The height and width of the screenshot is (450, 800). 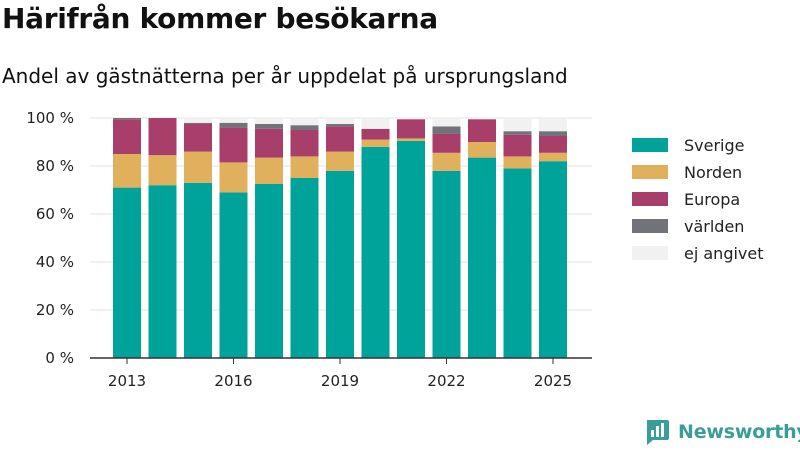 I want to click on chart-title: Härifrån kommer besökarna, so click(x=220, y=18).